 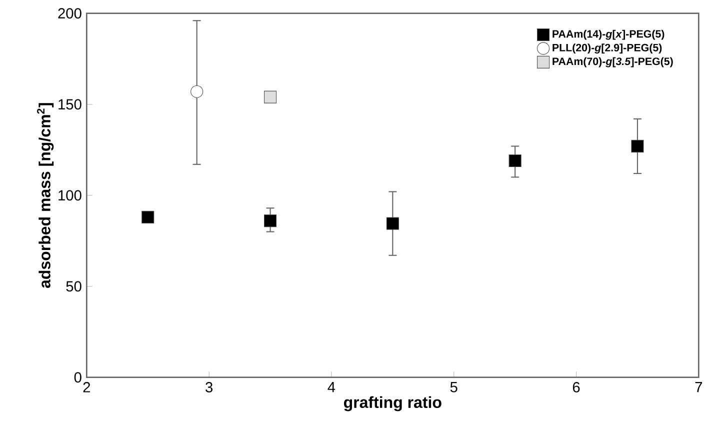 What do you see at coordinates (698, 387) in the screenshot?
I see `x-tick-label: 7` at bounding box center [698, 387].